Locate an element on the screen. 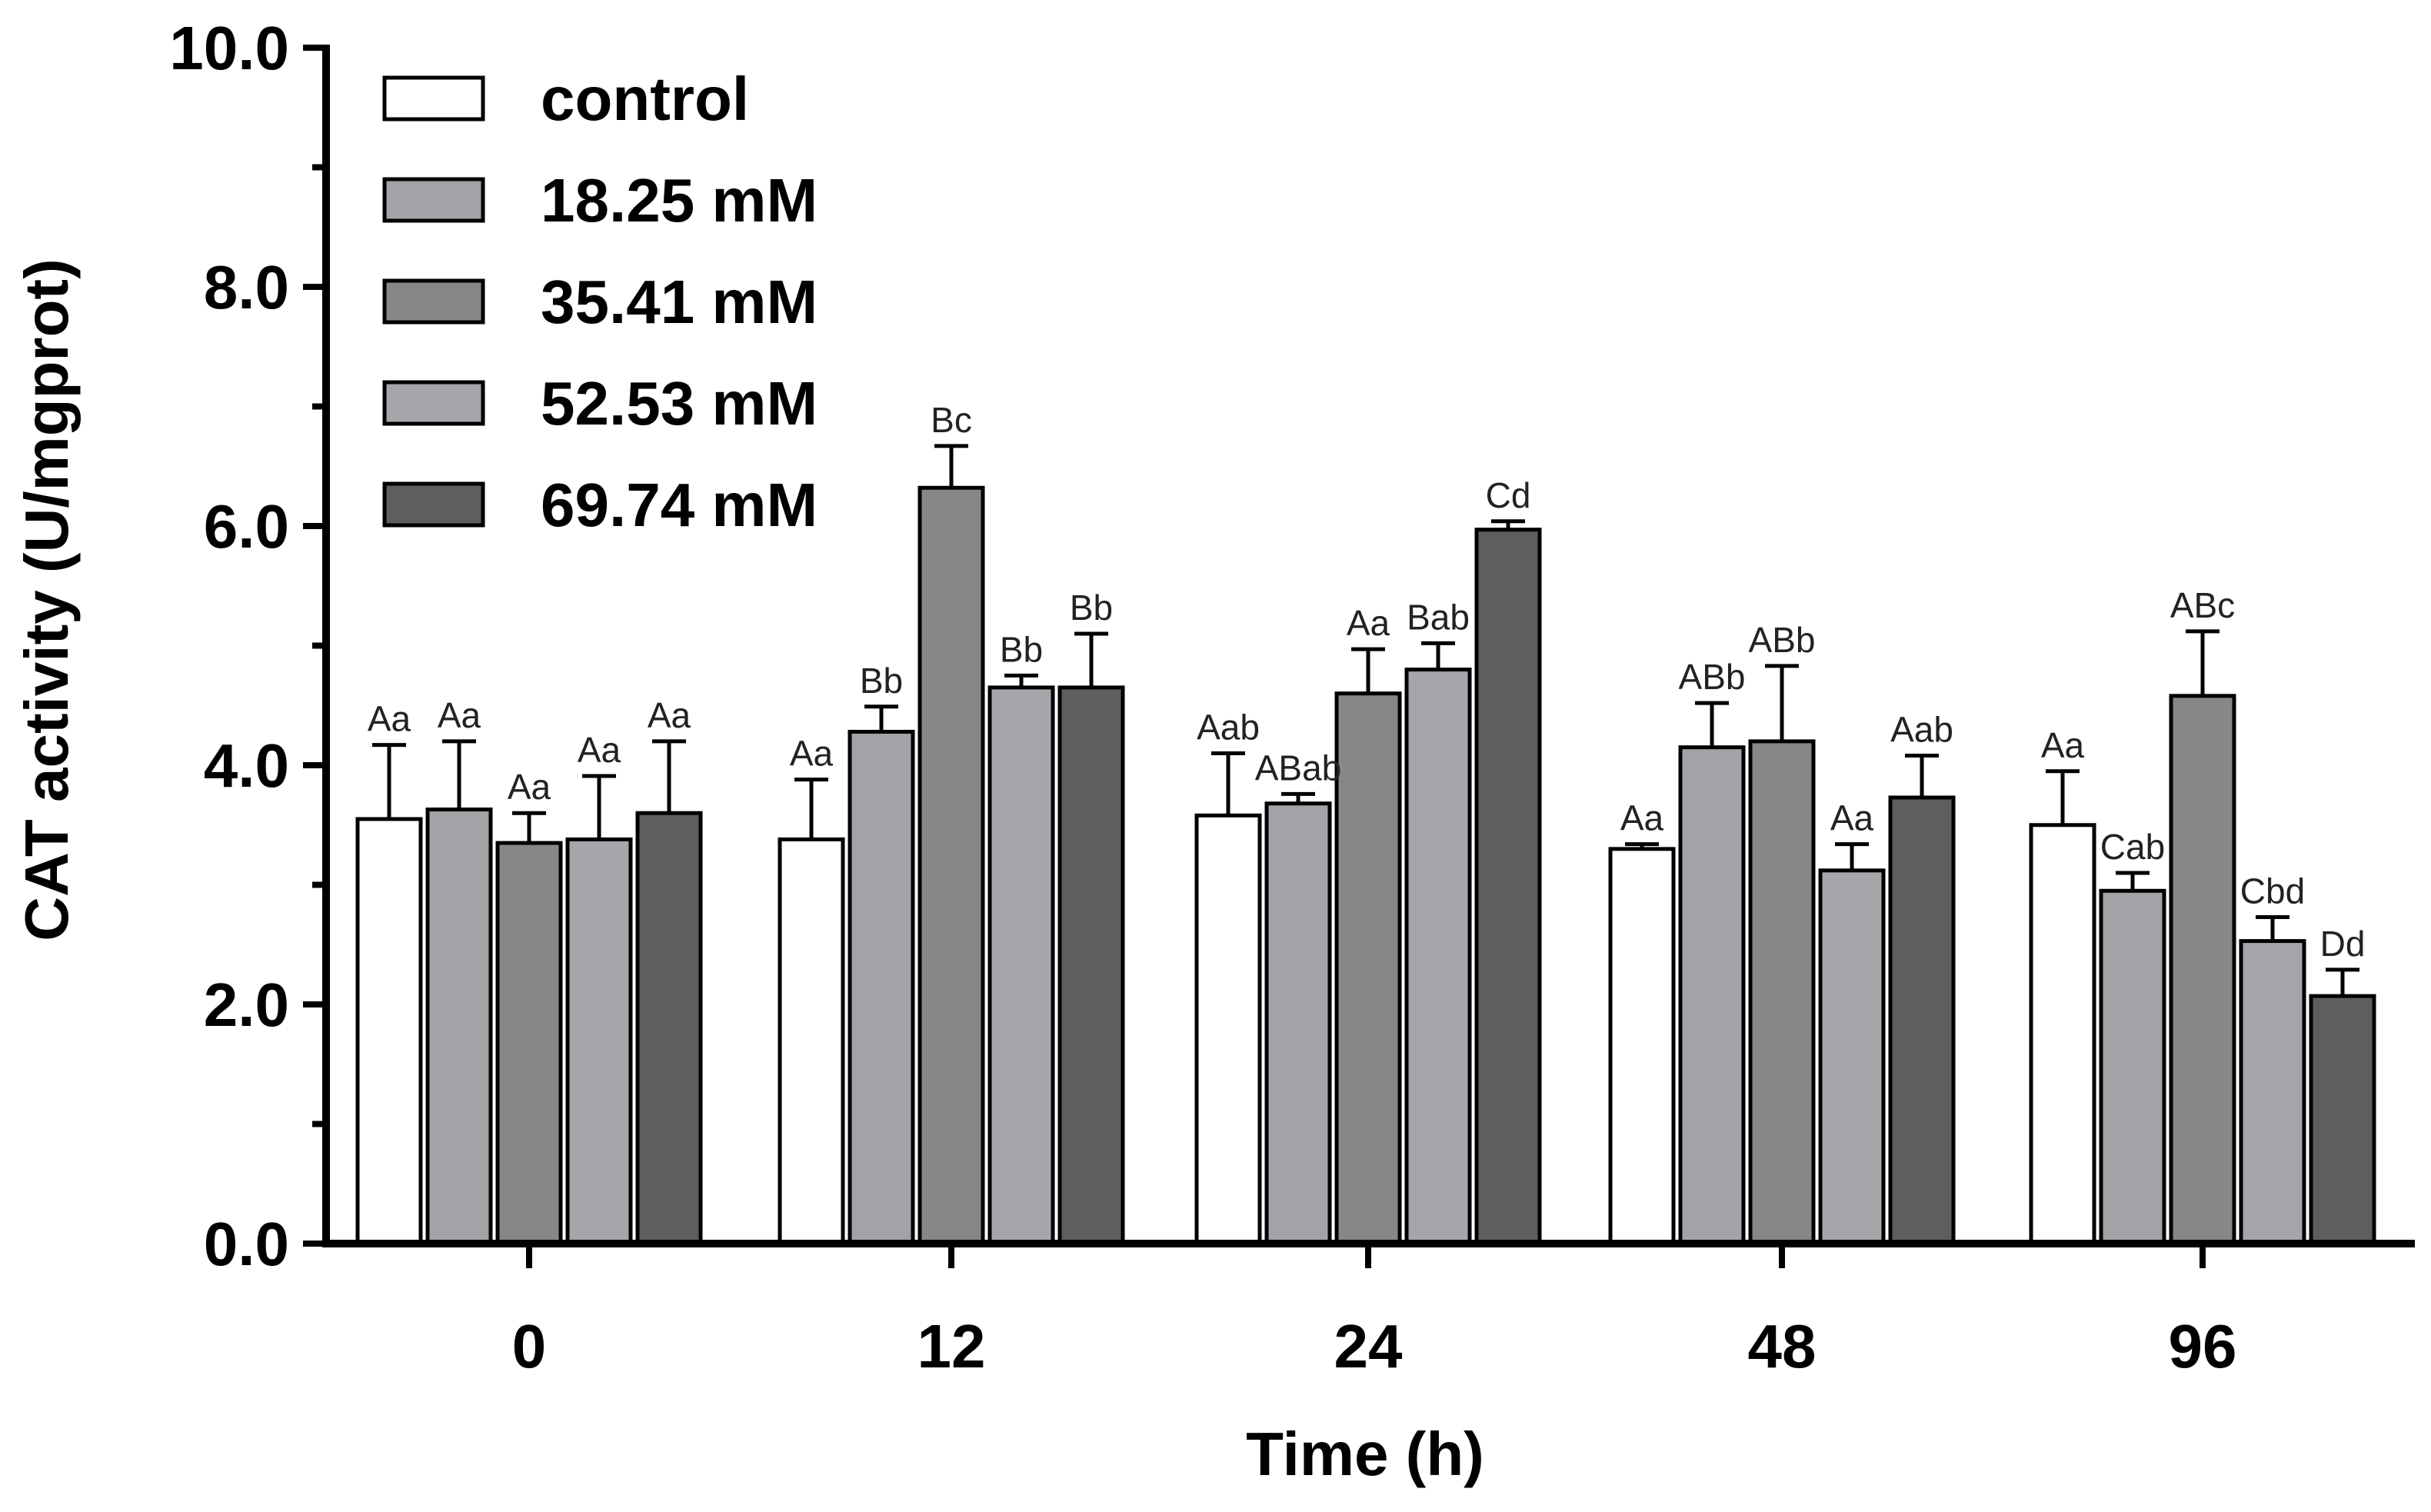 The image size is (2431, 1512). x-tick-label: 96 is located at coordinates (2203, 1346).